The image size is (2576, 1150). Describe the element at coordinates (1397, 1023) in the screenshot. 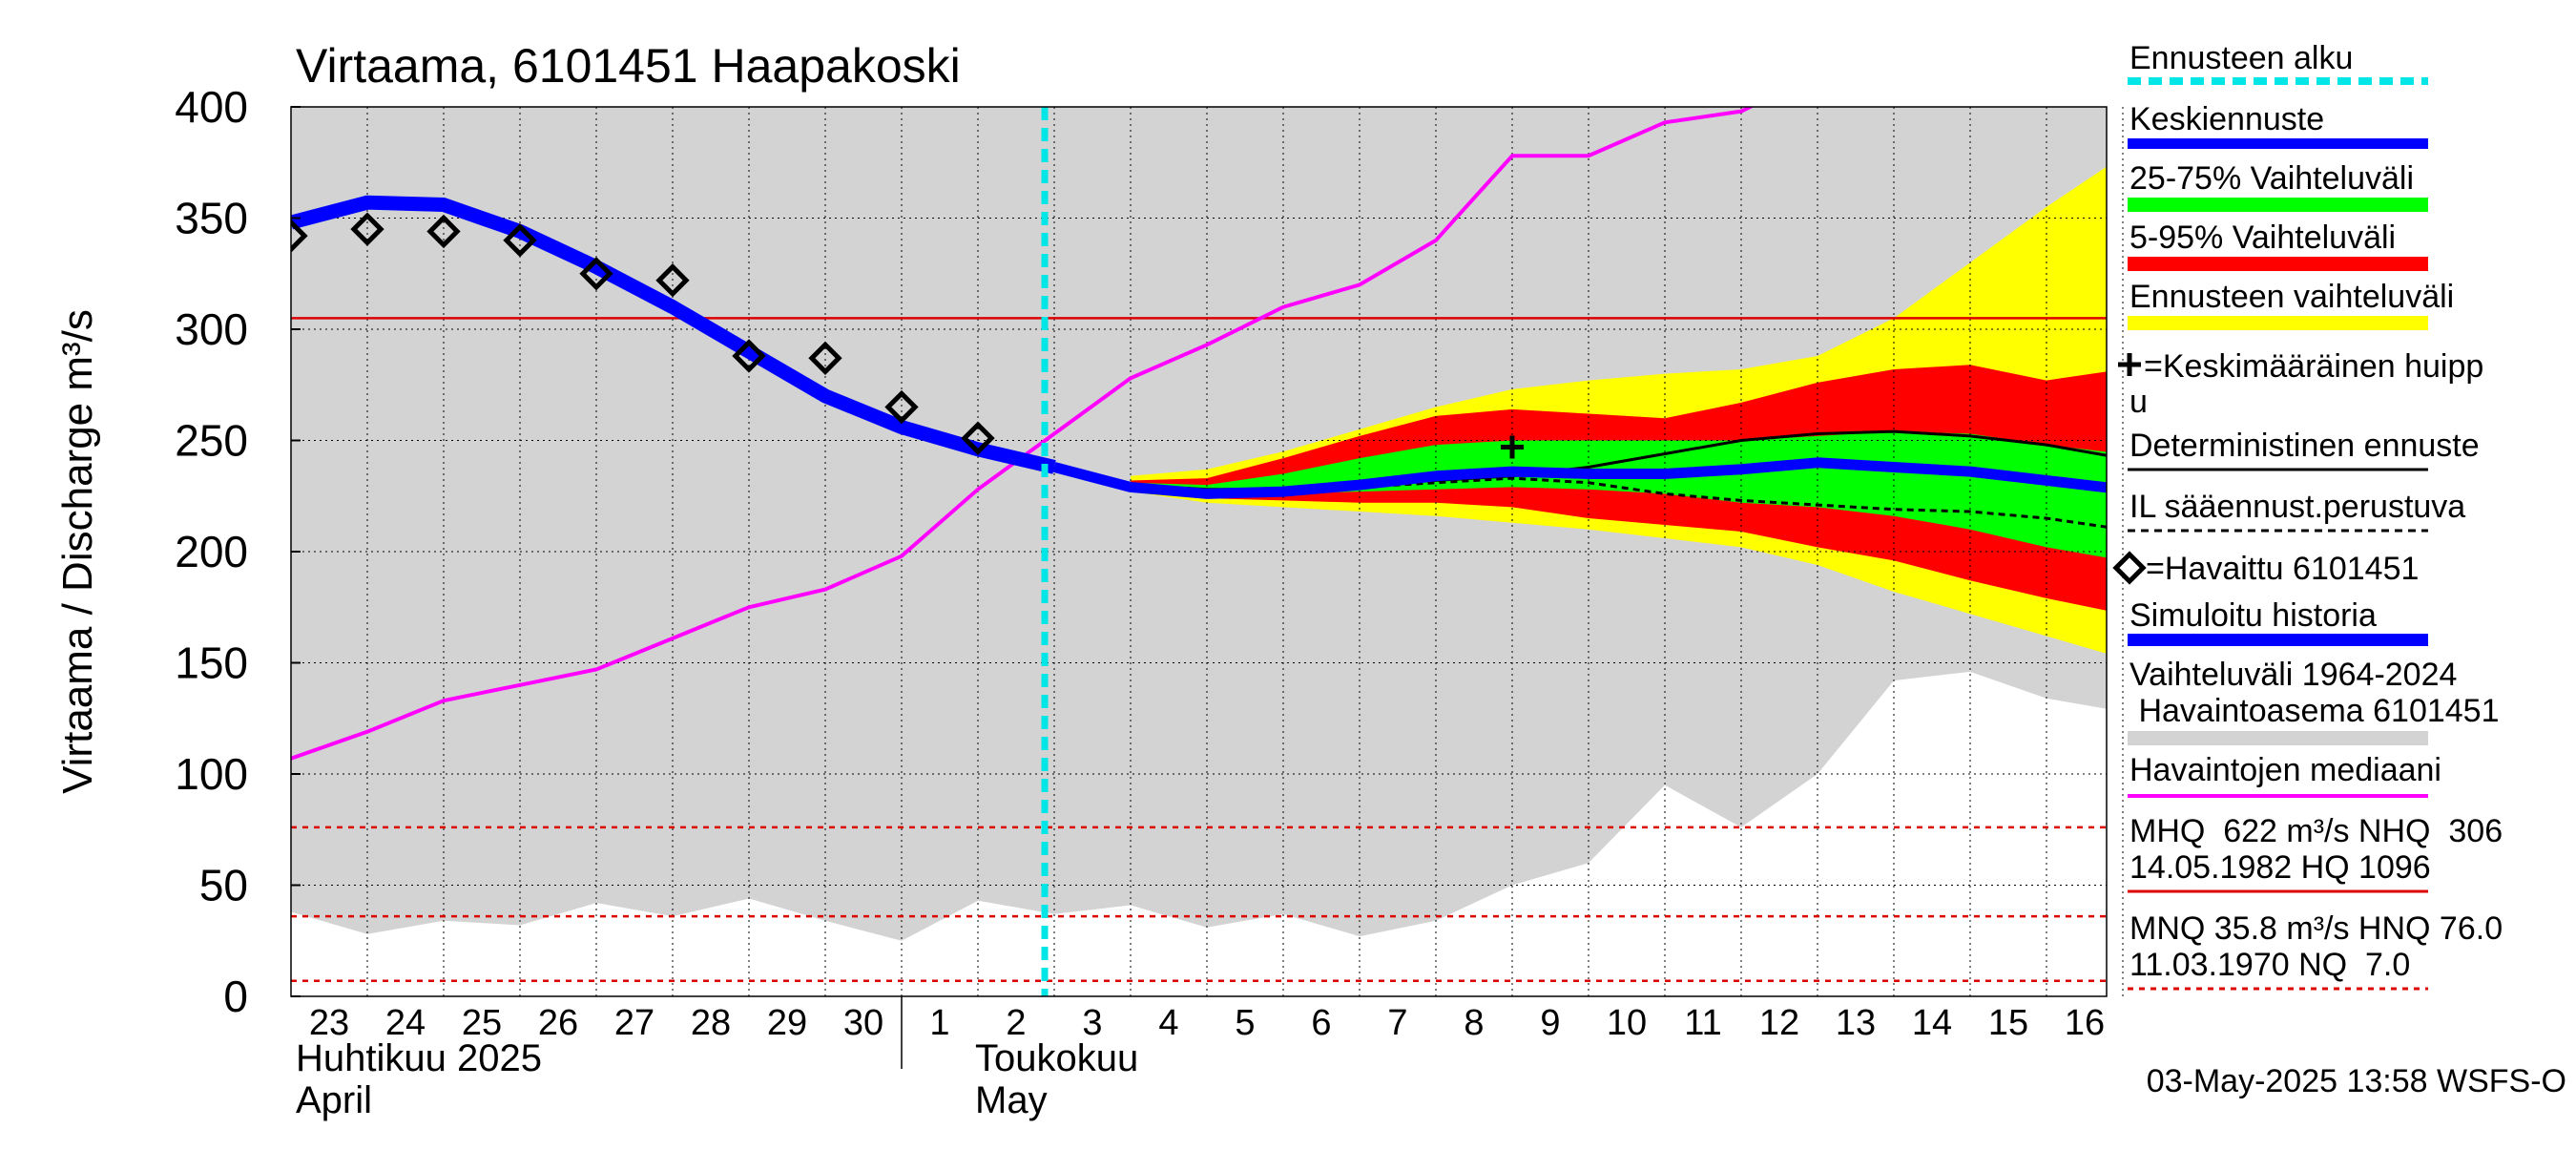

I see `x-tick-label: 7` at that location.